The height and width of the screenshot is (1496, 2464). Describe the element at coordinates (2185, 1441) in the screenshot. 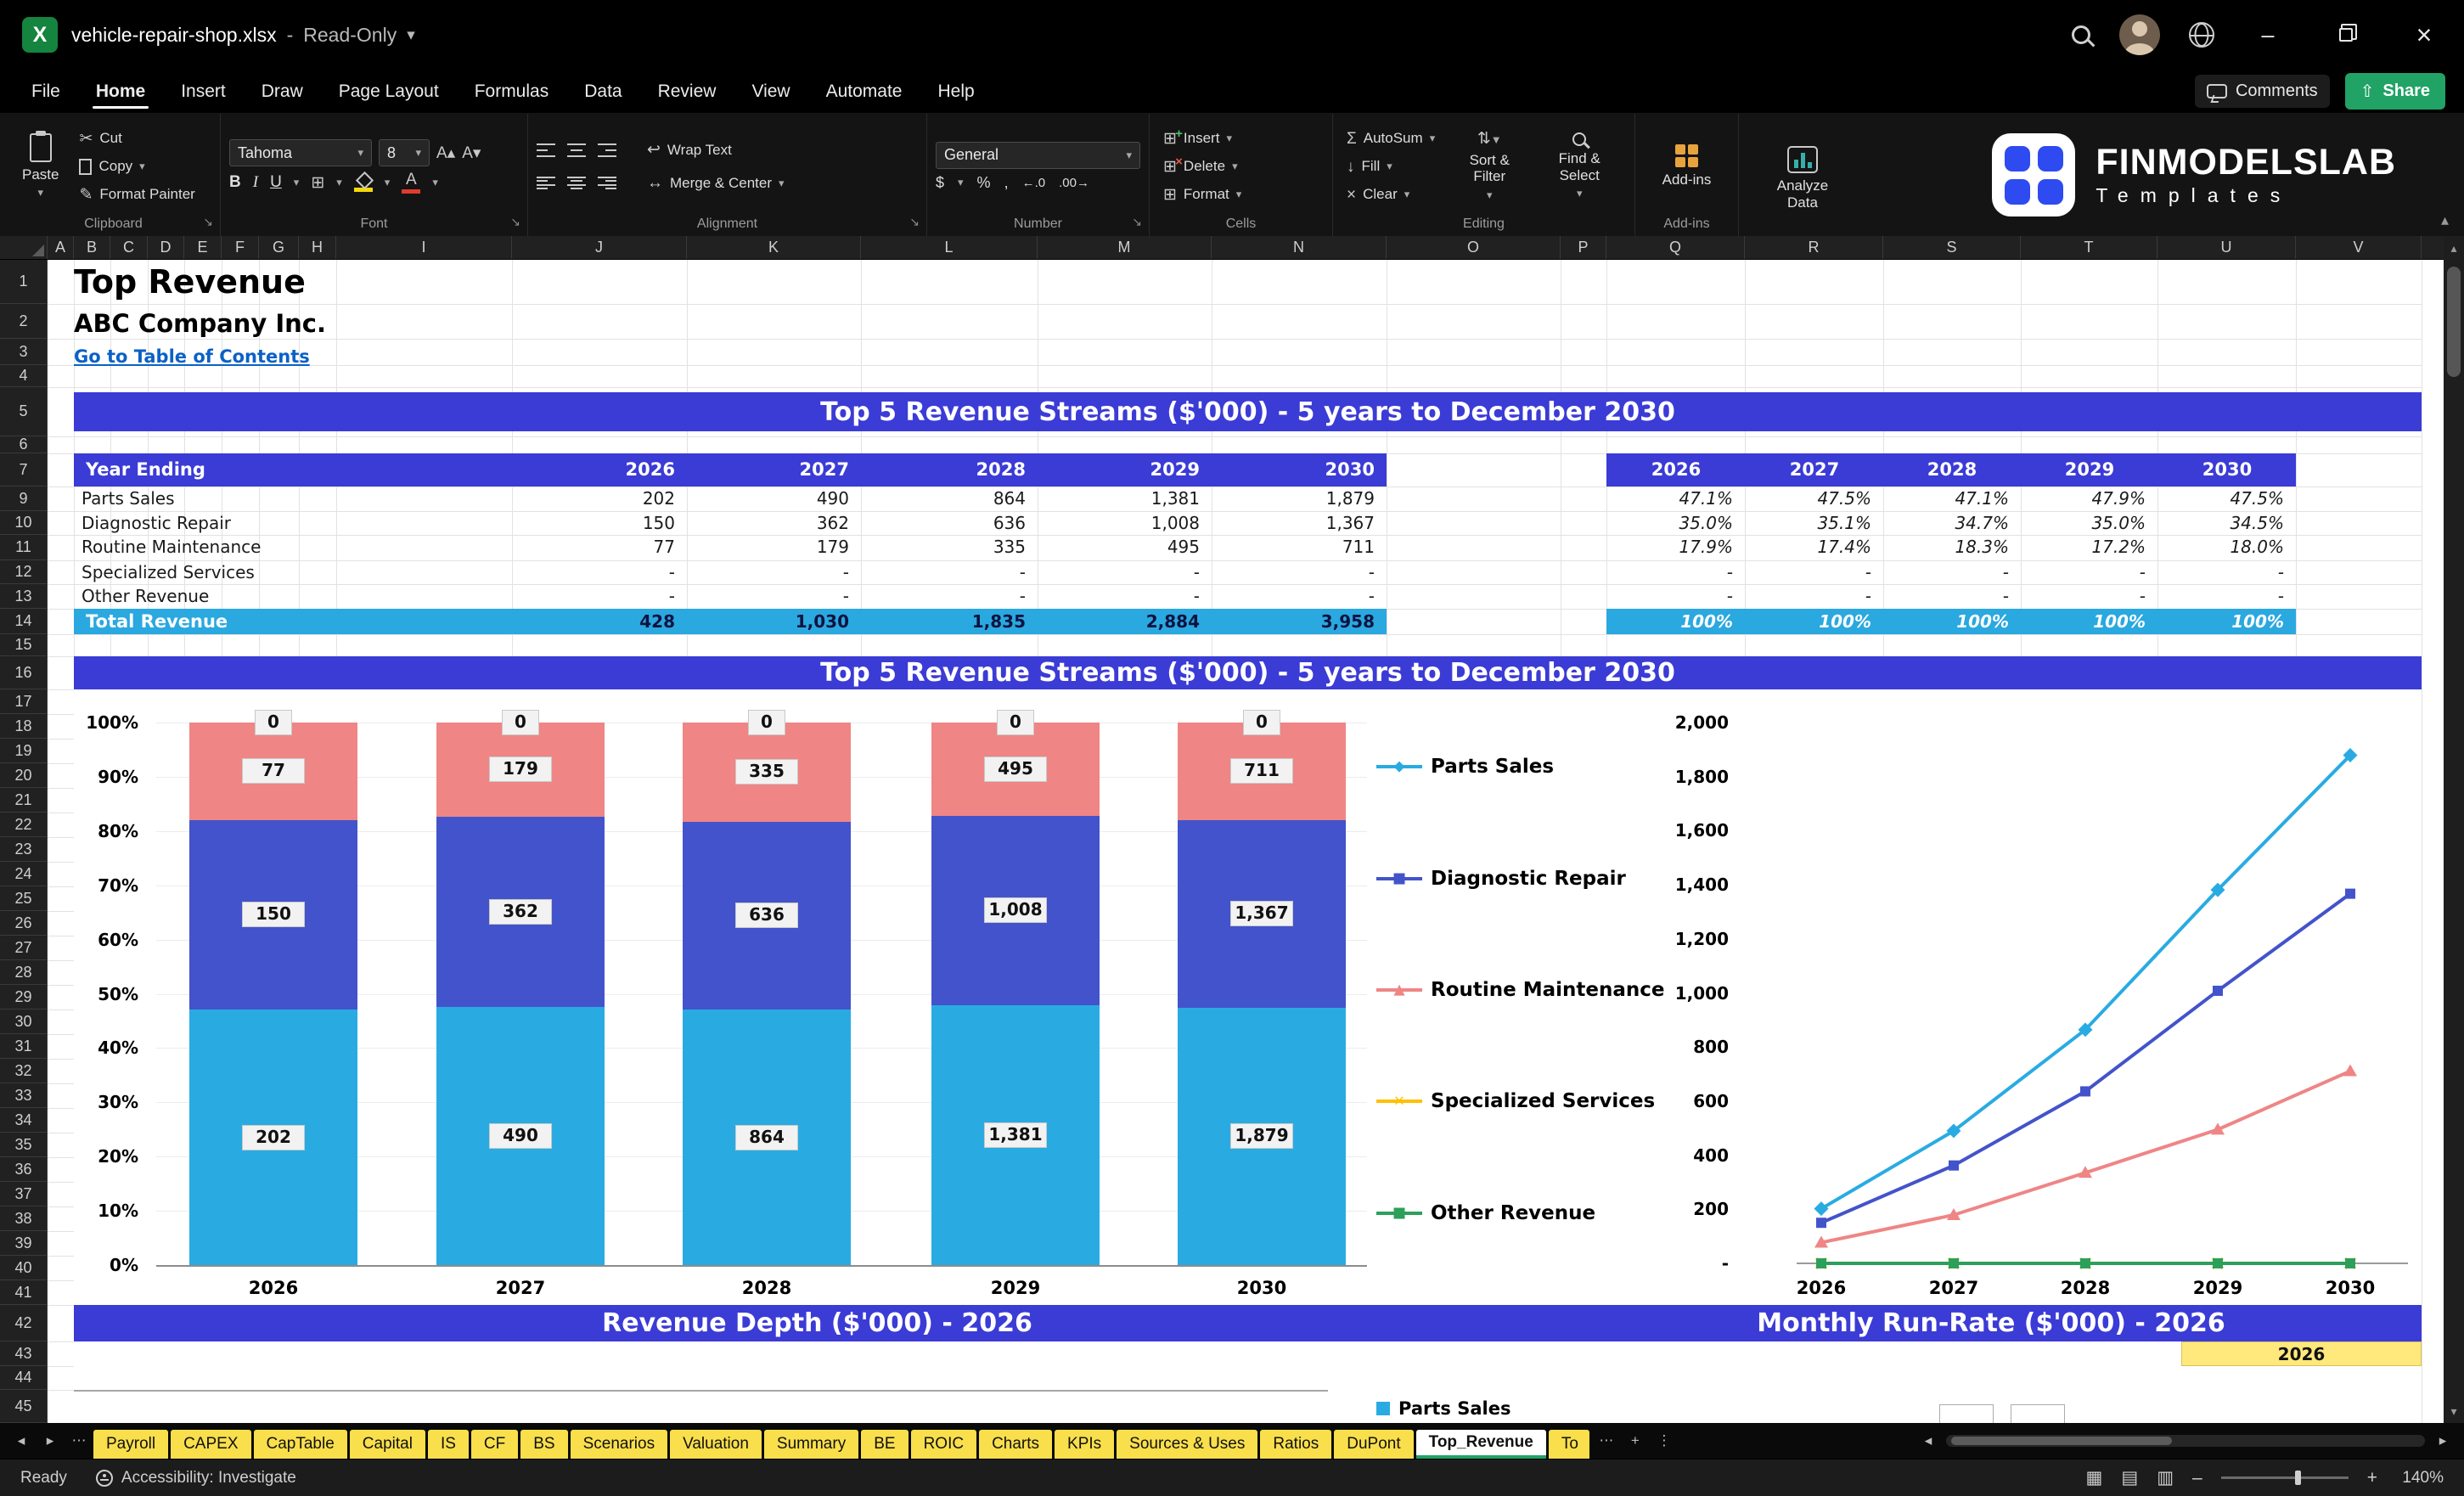

I see `hscroll-track` at that location.